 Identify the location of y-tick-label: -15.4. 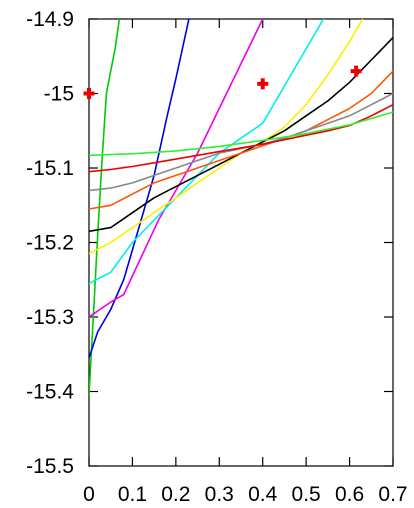
(50, 392).